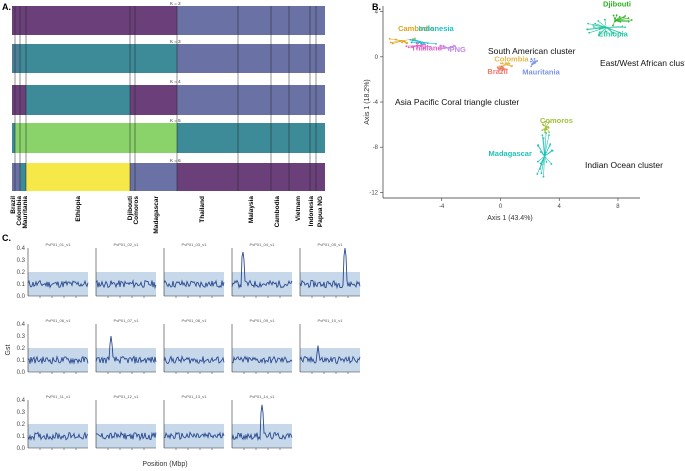 Image resolution: width=685 pixels, height=471 pixels. What do you see at coordinates (21, 425) in the screenshot?
I see `gst-y-tick-label: 0.2` at bounding box center [21, 425].